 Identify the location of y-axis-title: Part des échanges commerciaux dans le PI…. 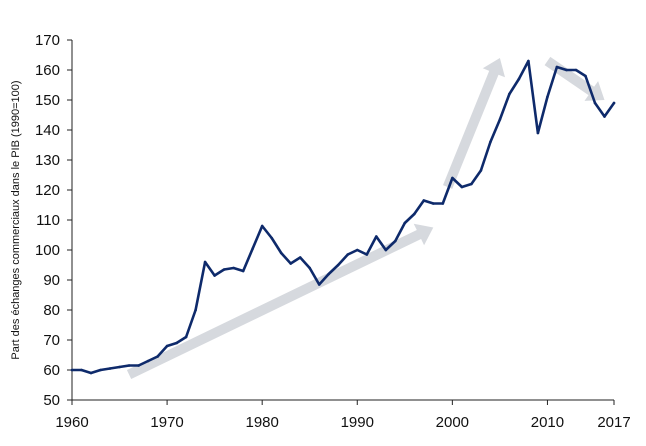
(16, 219).